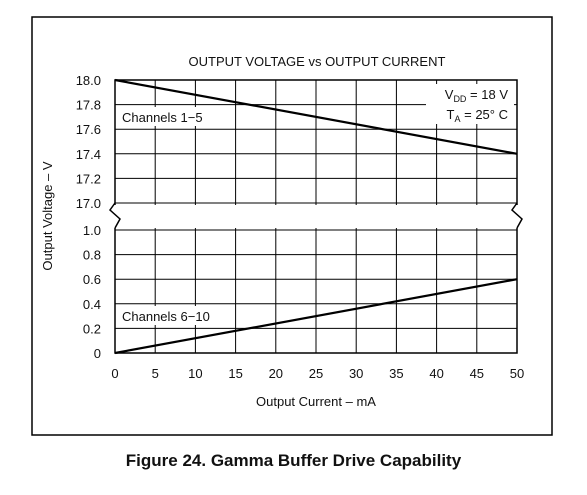  I want to click on series-label-2-bg, so click(173, 315).